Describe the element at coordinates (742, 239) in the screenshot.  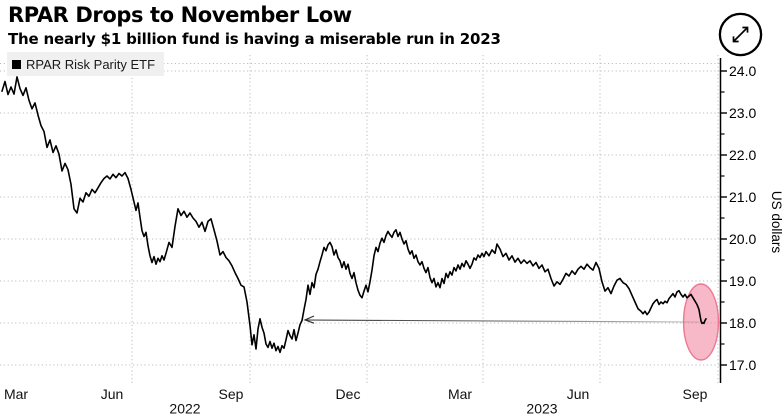
I see `y-tick-label: 20.0` at that location.